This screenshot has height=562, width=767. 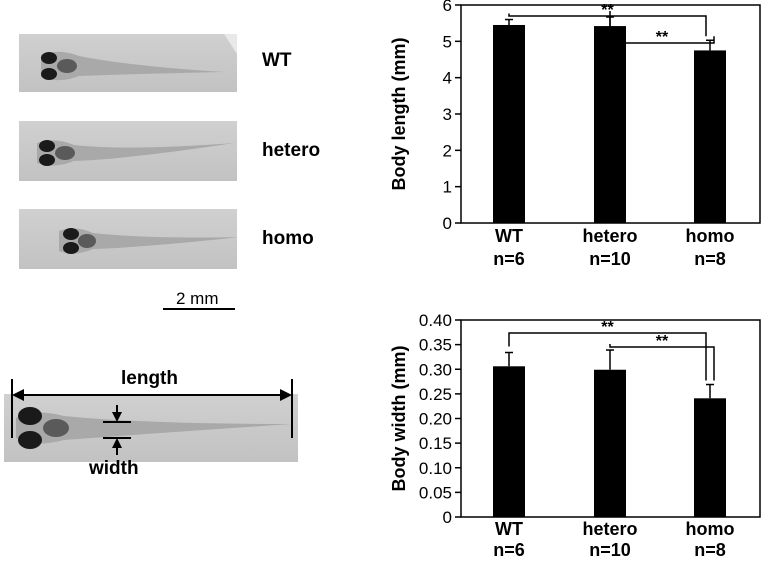 What do you see at coordinates (114, 468) in the screenshot?
I see `width-label: width` at bounding box center [114, 468].